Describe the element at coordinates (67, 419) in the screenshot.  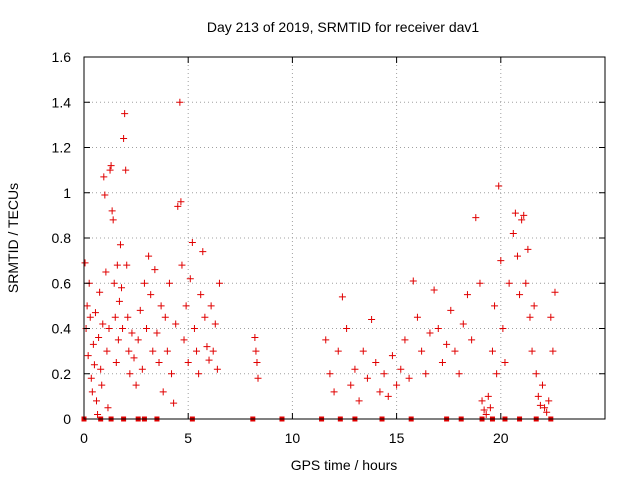
I see `y-tick-label: 0` at that location.